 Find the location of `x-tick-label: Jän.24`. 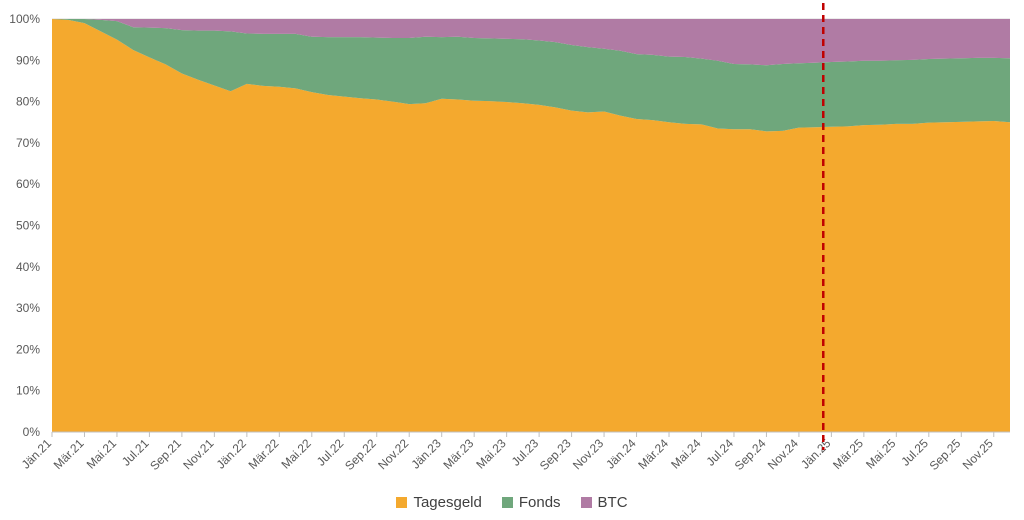

x-tick-label: Jän.24 is located at coordinates (621, 454).